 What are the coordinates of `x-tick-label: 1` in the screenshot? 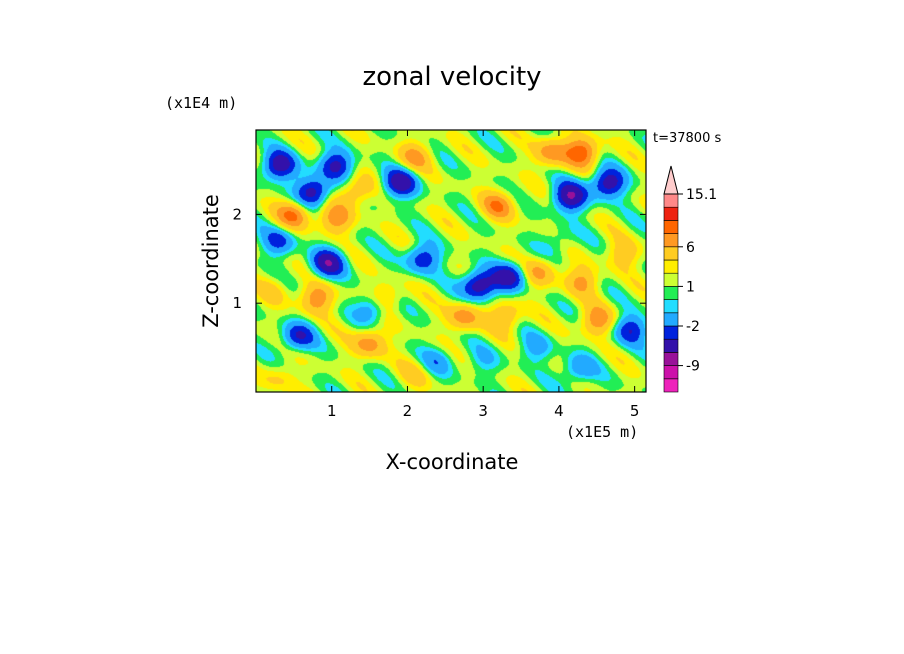 It's located at (332, 411).